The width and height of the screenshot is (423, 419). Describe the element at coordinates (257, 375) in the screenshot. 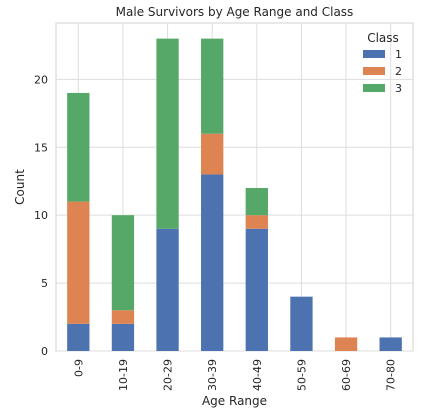

I see `x-tick-label: 40-49` at that location.